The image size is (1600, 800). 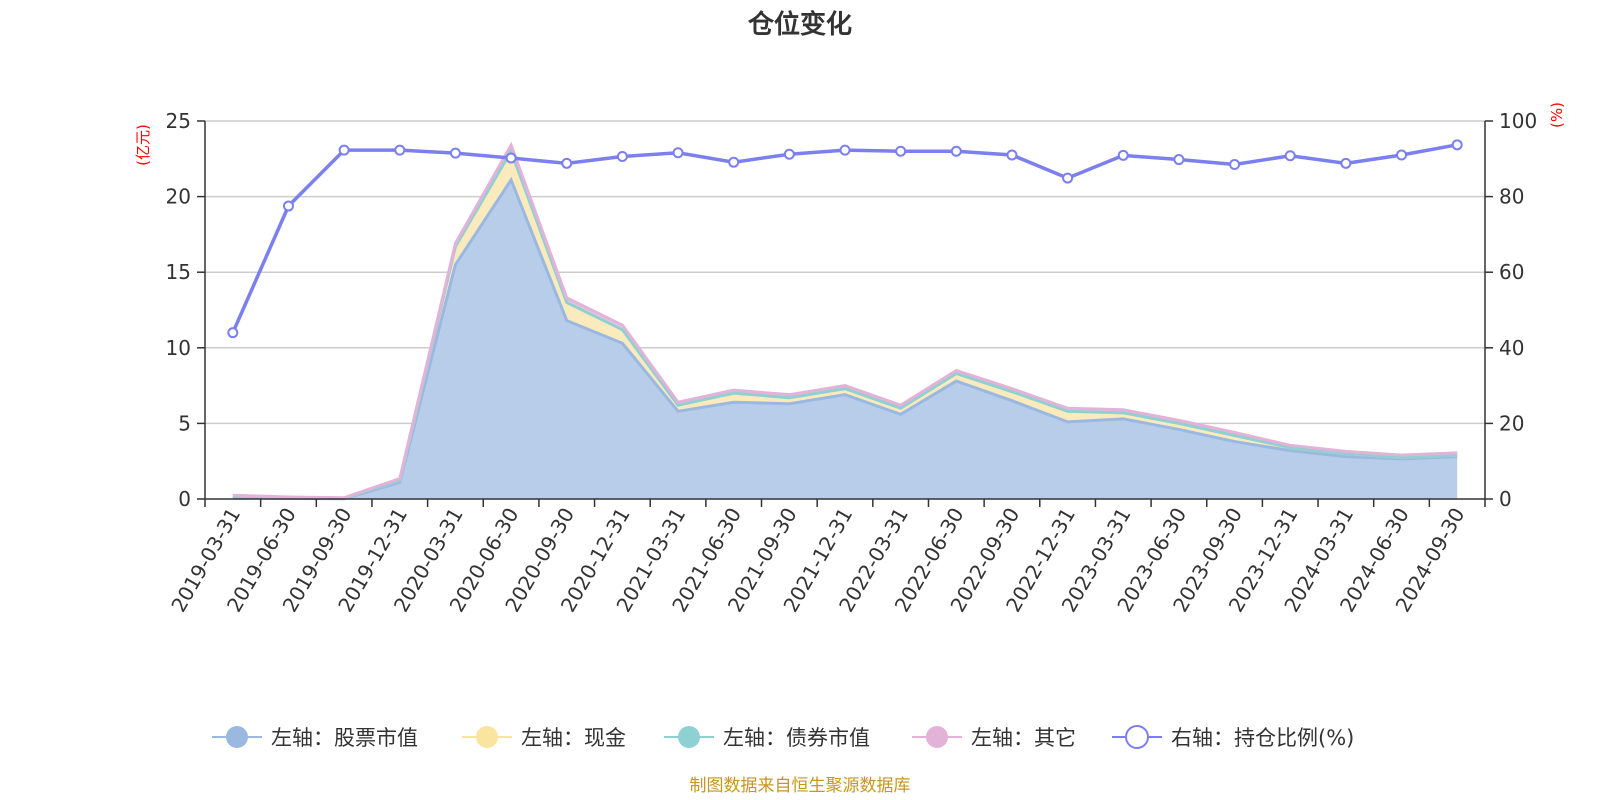 I want to click on left-axis-tick-label: 25, so click(x=178, y=121).